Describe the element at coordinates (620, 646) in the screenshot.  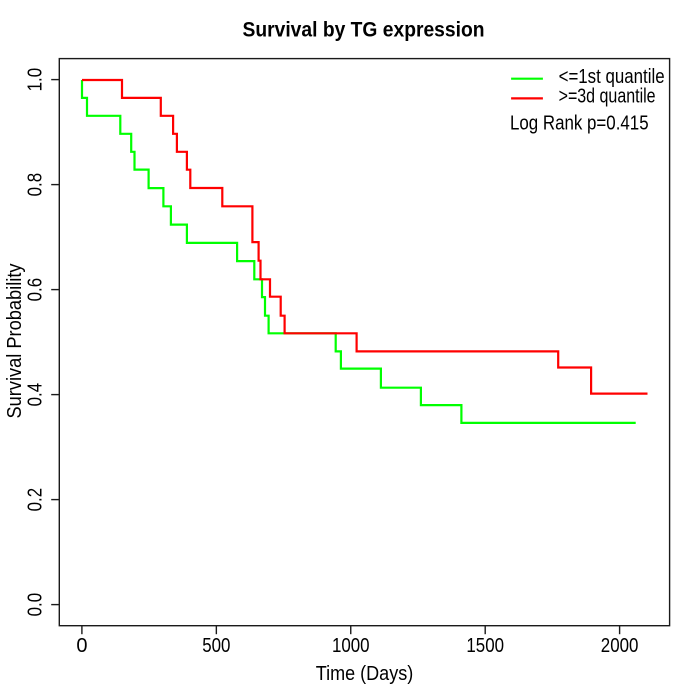
I see `svg-text: 2000` at that location.